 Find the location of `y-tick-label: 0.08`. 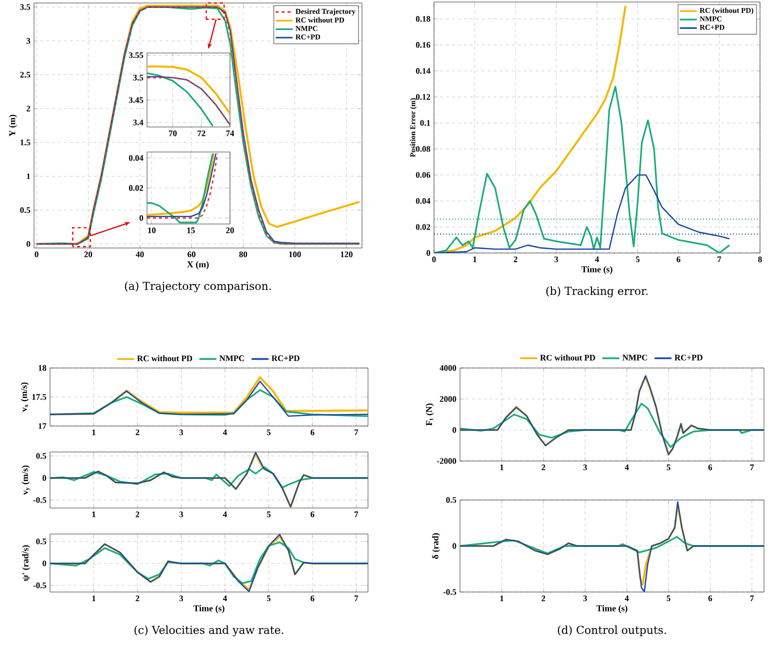

y-tick-label: 0.08 is located at coordinates (423, 149).